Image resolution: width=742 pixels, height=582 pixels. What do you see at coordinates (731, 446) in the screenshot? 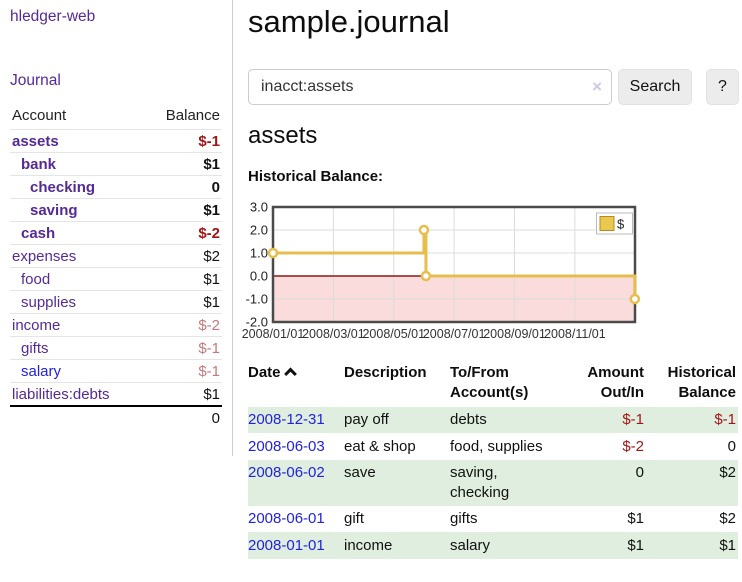
I see `transaction-balance: 0` at bounding box center [731, 446].